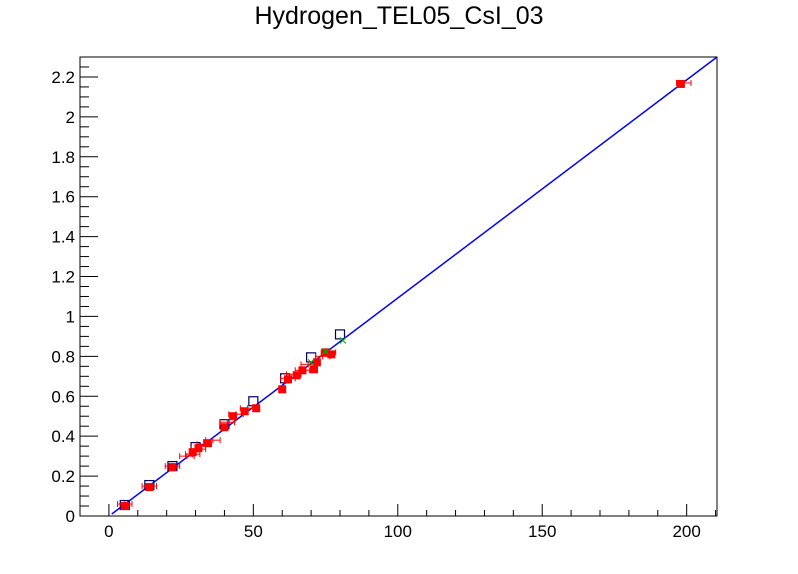 The width and height of the screenshot is (798, 574). I want to click on chart-title: Hydrogen_TEL05_CsI_03, so click(399, 16).